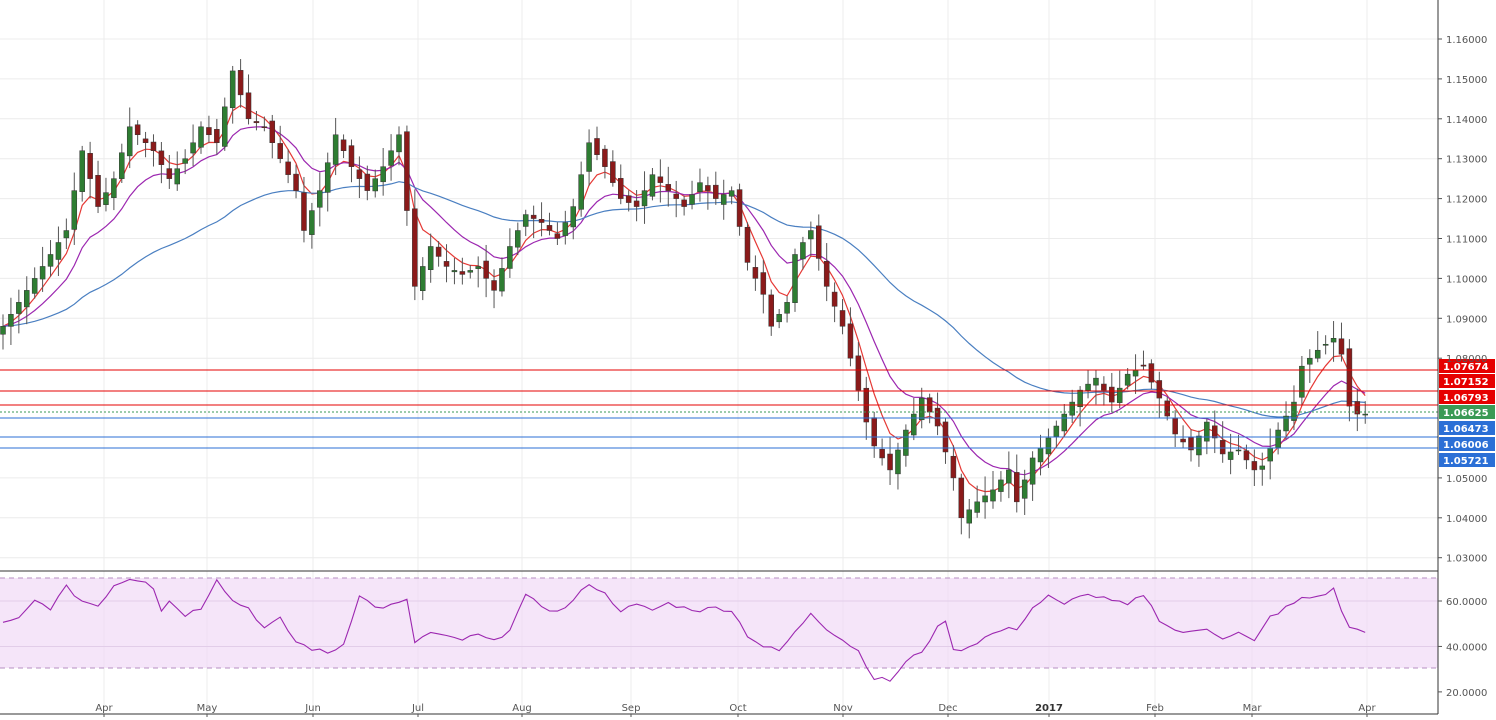 This screenshot has width=1496, height=720. I want to click on price-tick-label: 1.05000, so click(1466, 479).